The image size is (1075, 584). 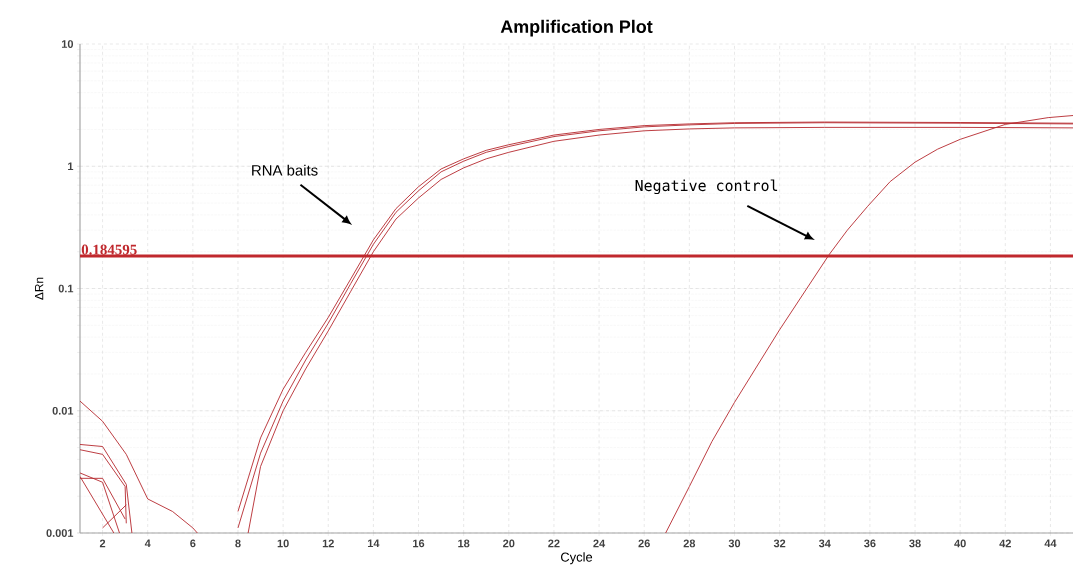 What do you see at coordinates (39, 288) in the screenshot?
I see `y-axis-title: ΔRn` at bounding box center [39, 288].